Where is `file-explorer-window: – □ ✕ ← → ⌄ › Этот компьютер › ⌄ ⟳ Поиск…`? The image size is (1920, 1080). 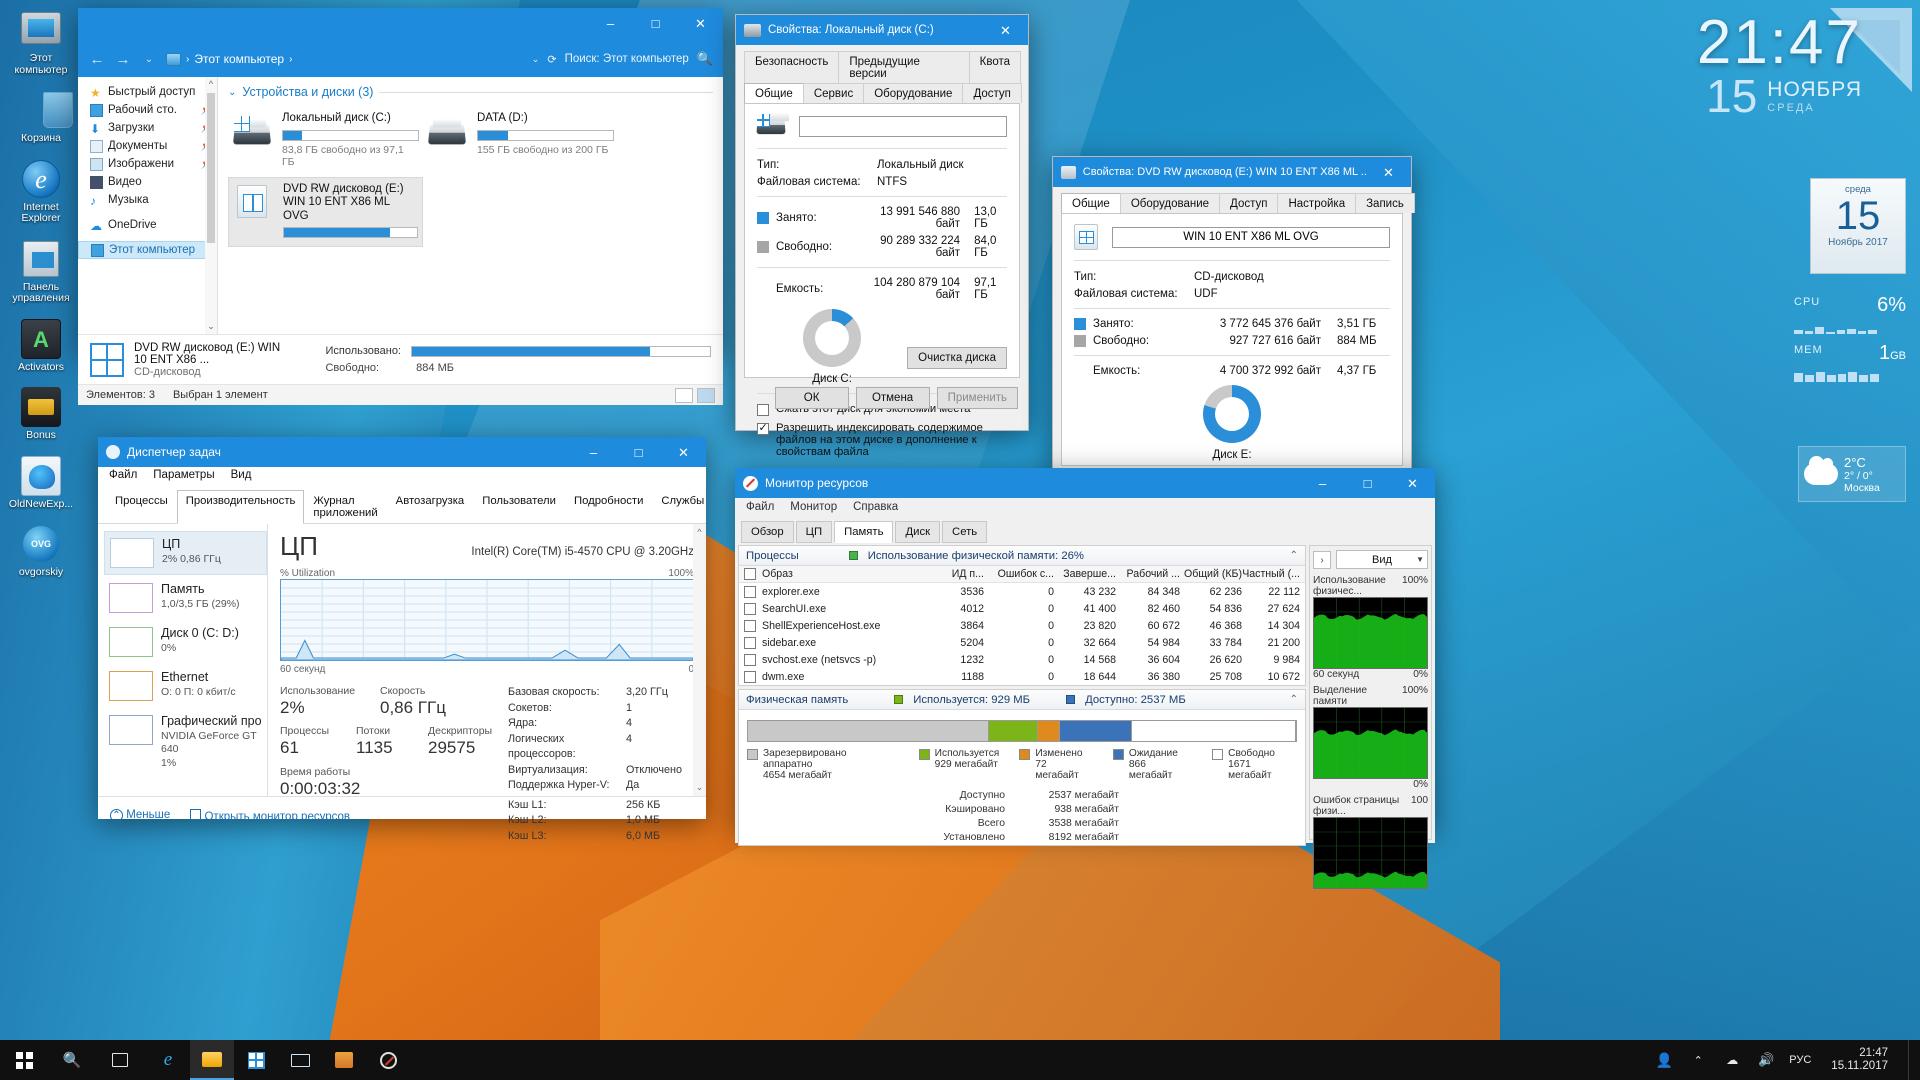
file-explorer-window: – □ ✕ ← → ⌄ › Этот компьютер › ⌄ ⟳ Поиск… is located at coordinates (400, 206).